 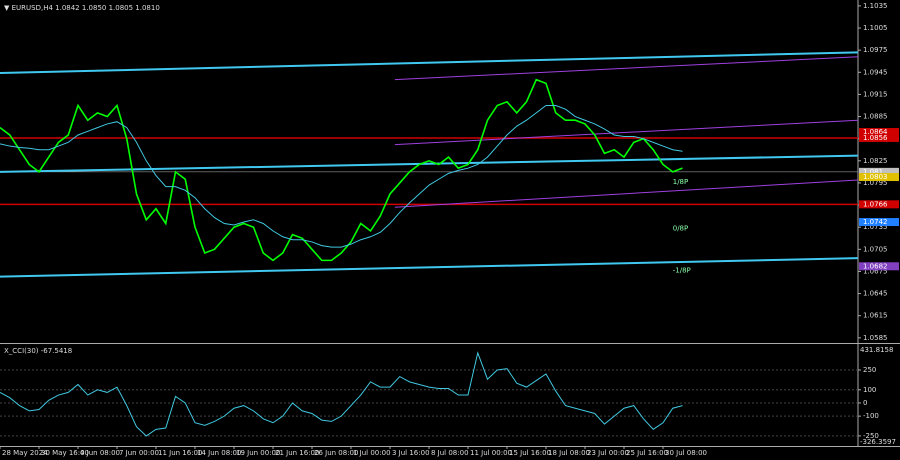 I want to click on y-tick-label: 1.0585, so click(x=875, y=338).